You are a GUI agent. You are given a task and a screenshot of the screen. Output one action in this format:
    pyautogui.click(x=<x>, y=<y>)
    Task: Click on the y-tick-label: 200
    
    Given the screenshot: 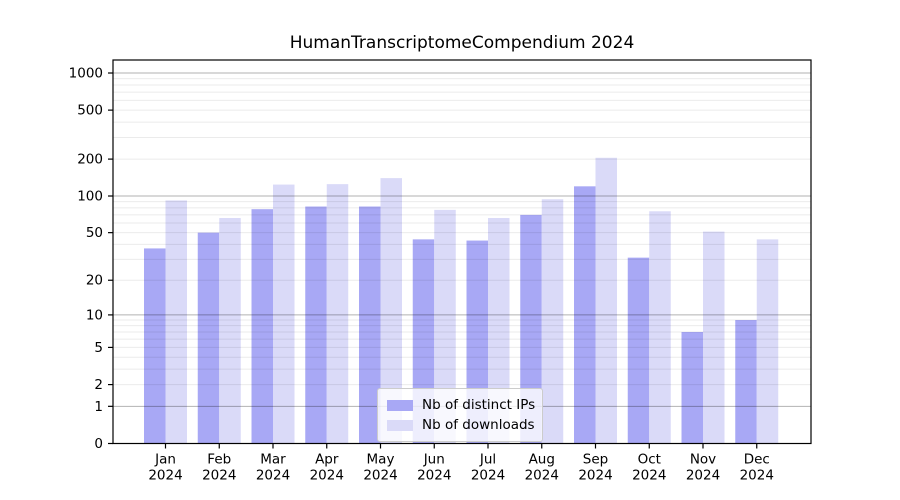 What is the action you would take?
    pyautogui.click(x=90, y=160)
    